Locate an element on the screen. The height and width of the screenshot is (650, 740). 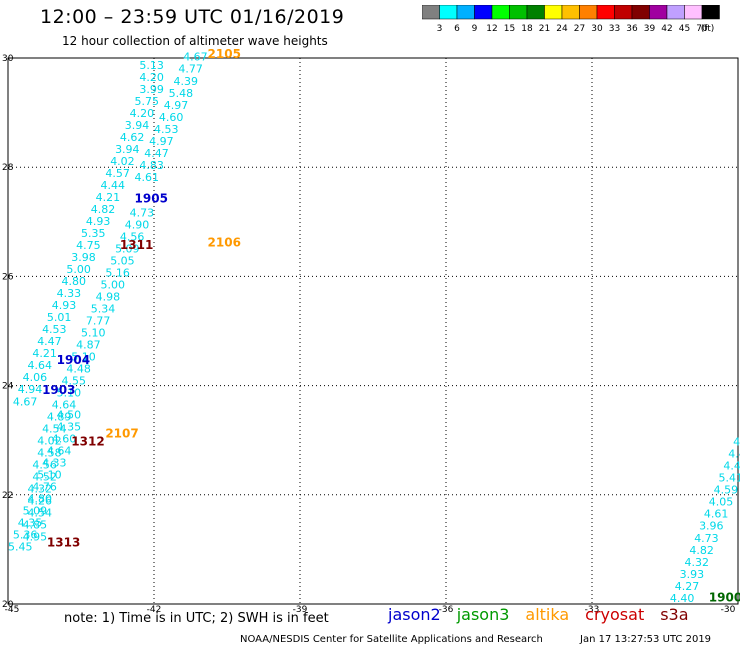
longitude-tick-label: -39 is located at coordinates (300, 610).